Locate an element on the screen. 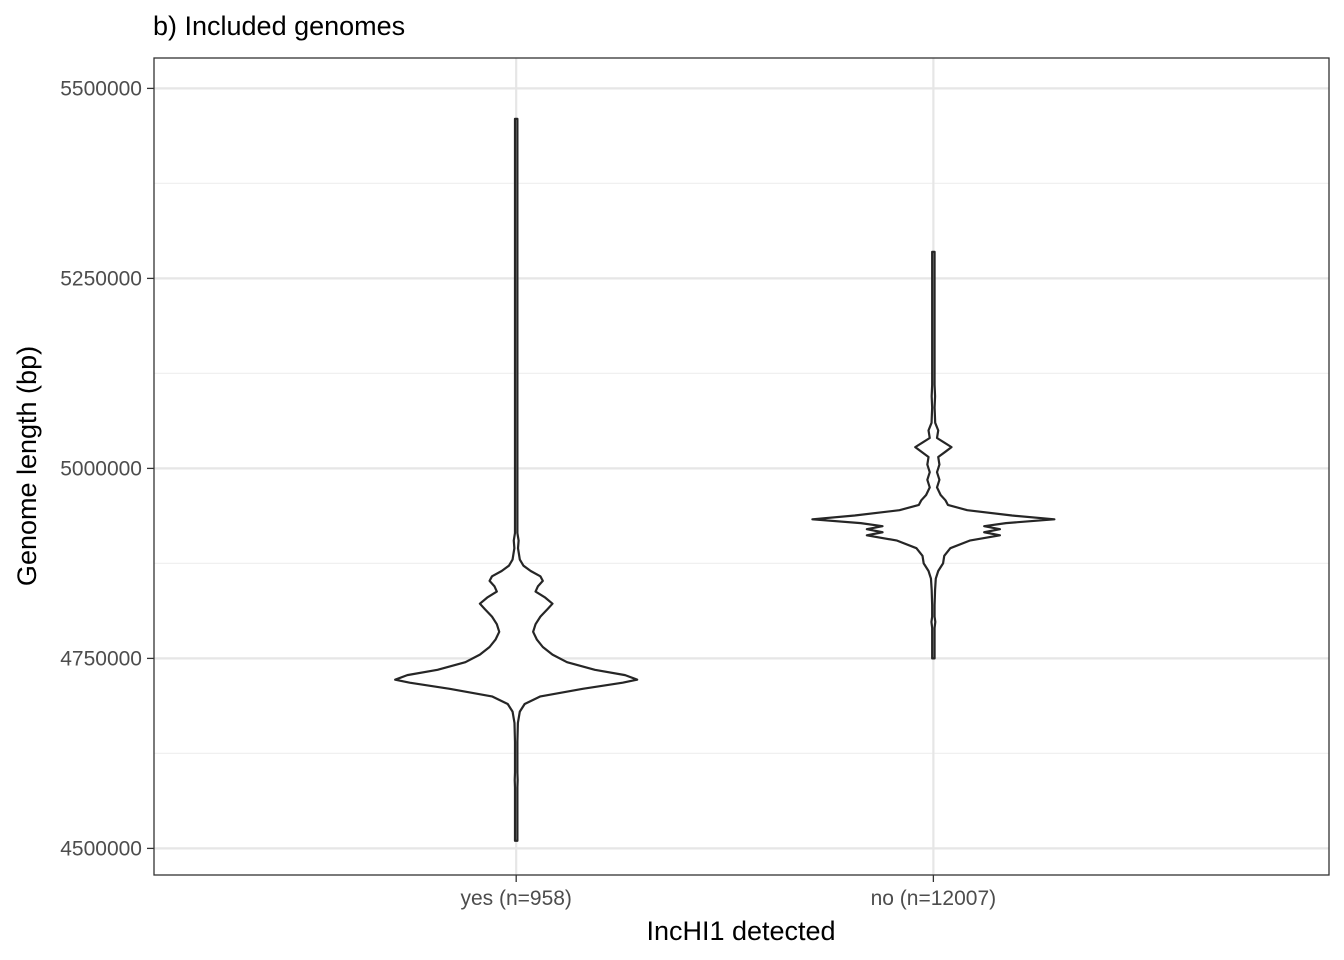 Image resolution: width=1344 pixels, height=960 pixels. y-tick-label: 4750000 is located at coordinates (101, 658).